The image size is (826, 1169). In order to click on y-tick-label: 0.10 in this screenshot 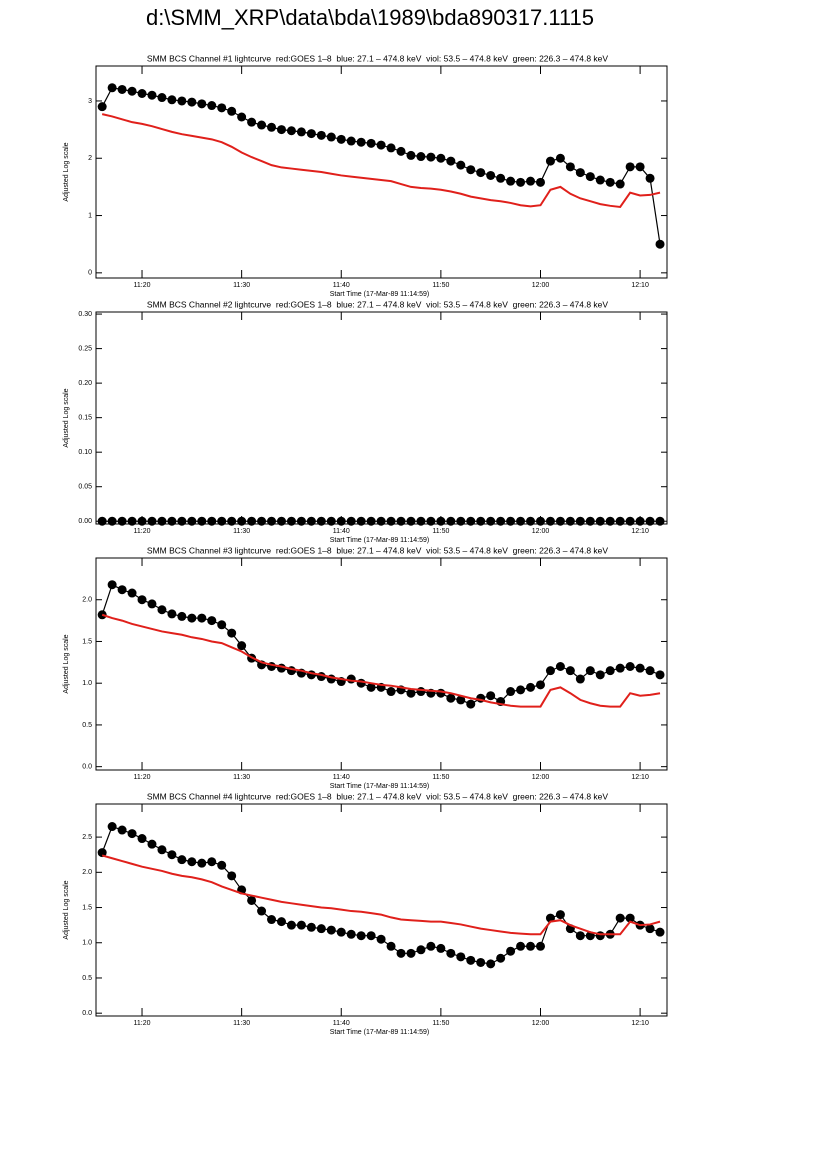, I will do `click(85, 452)`.